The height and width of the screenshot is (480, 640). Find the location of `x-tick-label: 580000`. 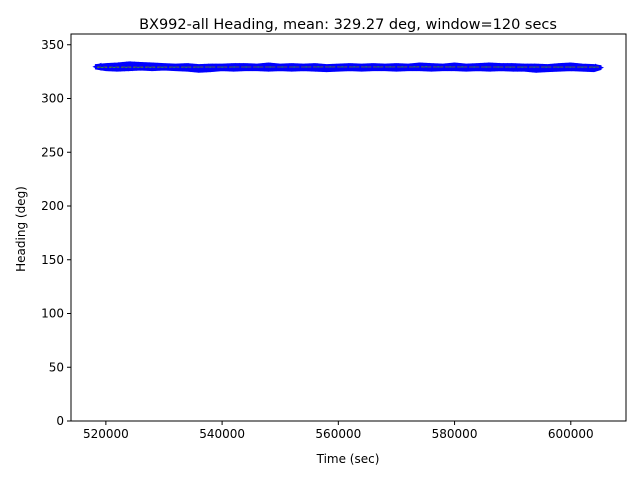

x-tick-label: 580000 is located at coordinates (455, 434).